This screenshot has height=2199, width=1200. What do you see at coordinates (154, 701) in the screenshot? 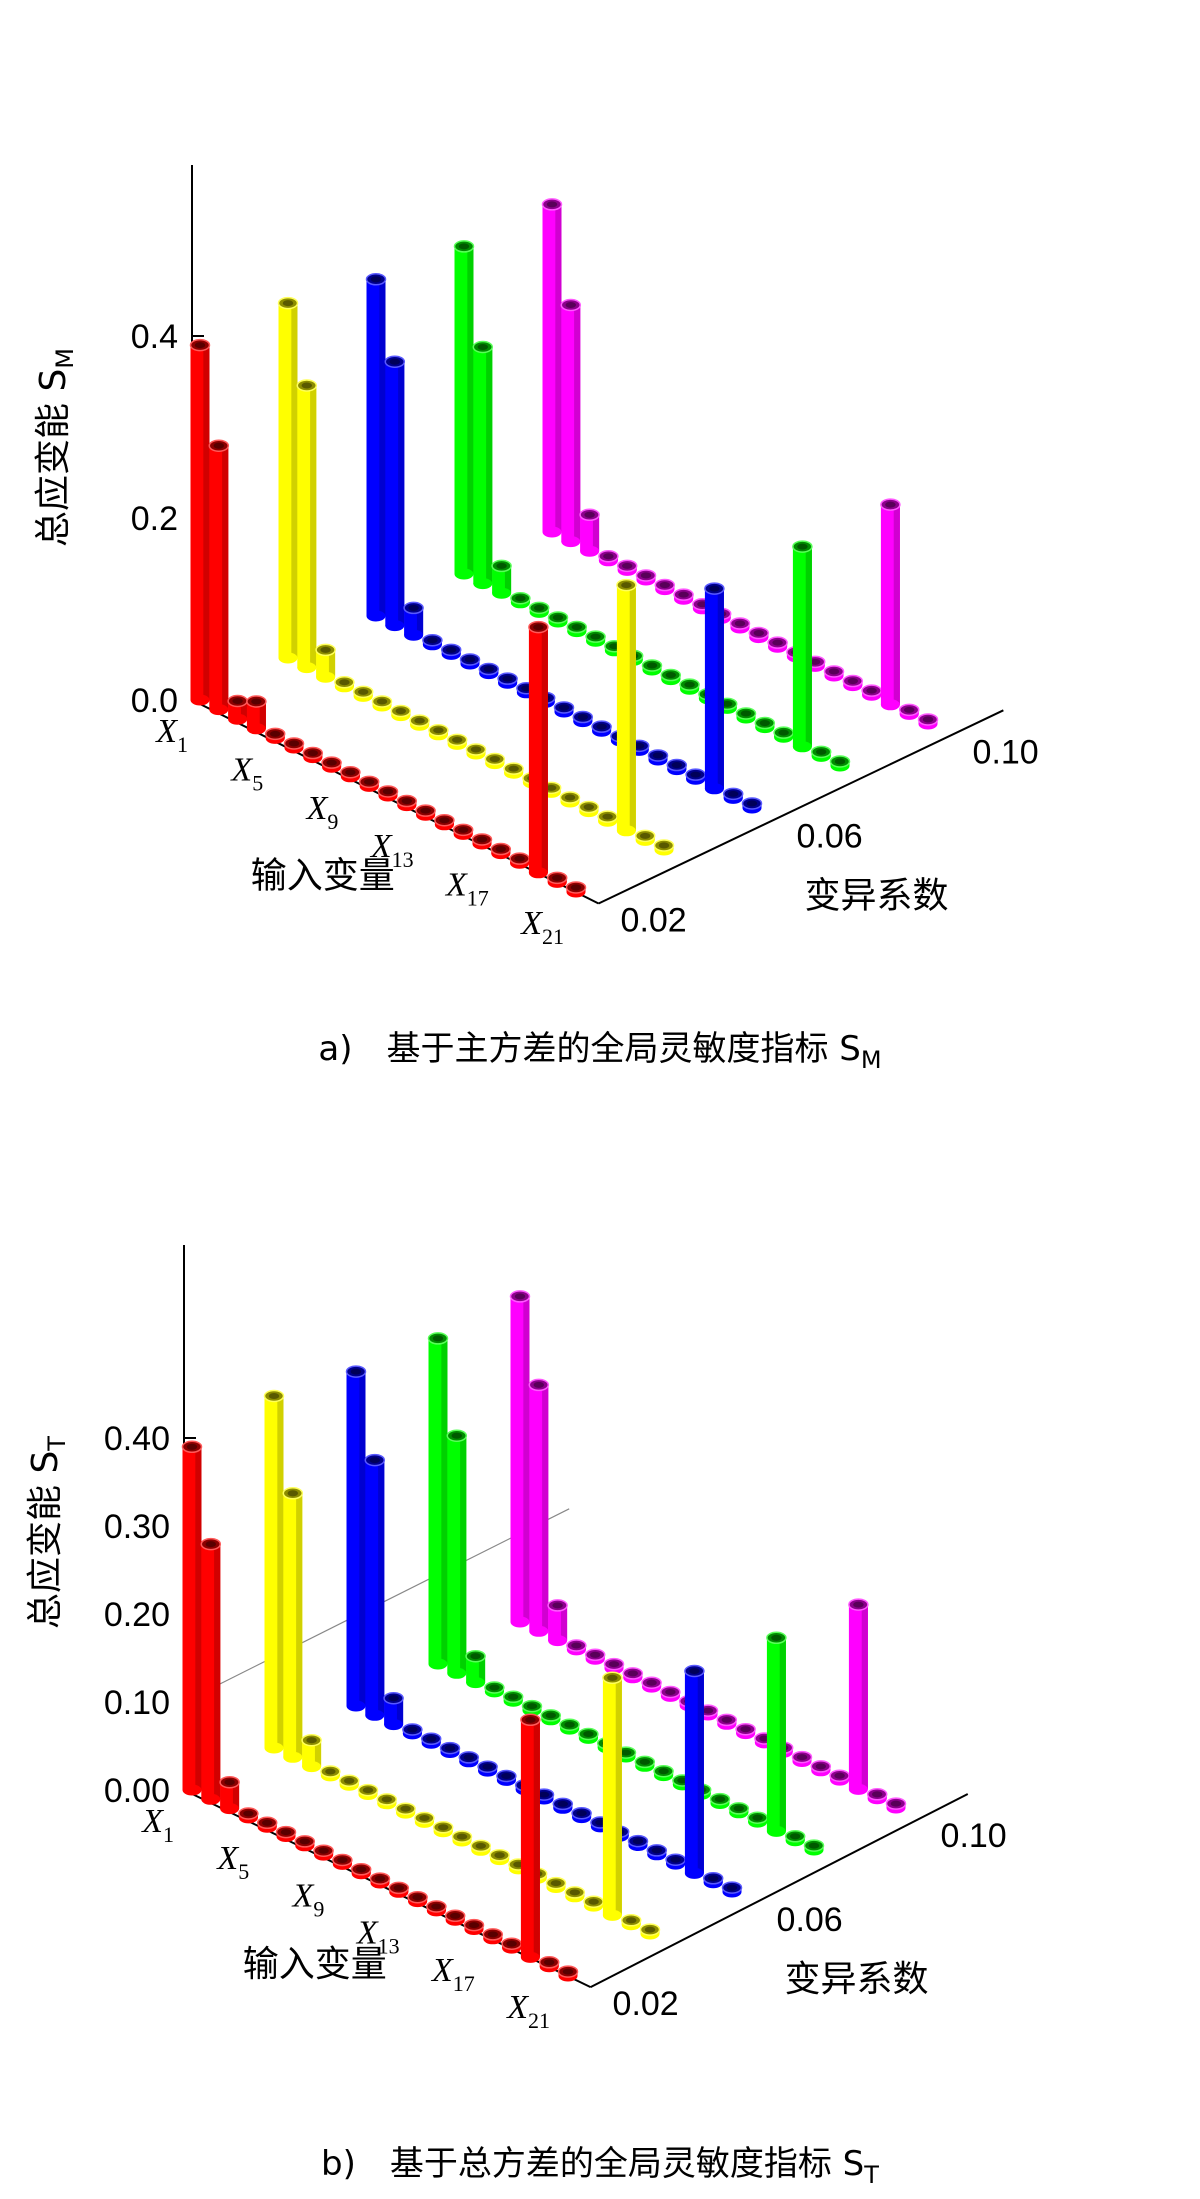
I see `z-tick-label: 0.0` at bounding box center [154, 701].